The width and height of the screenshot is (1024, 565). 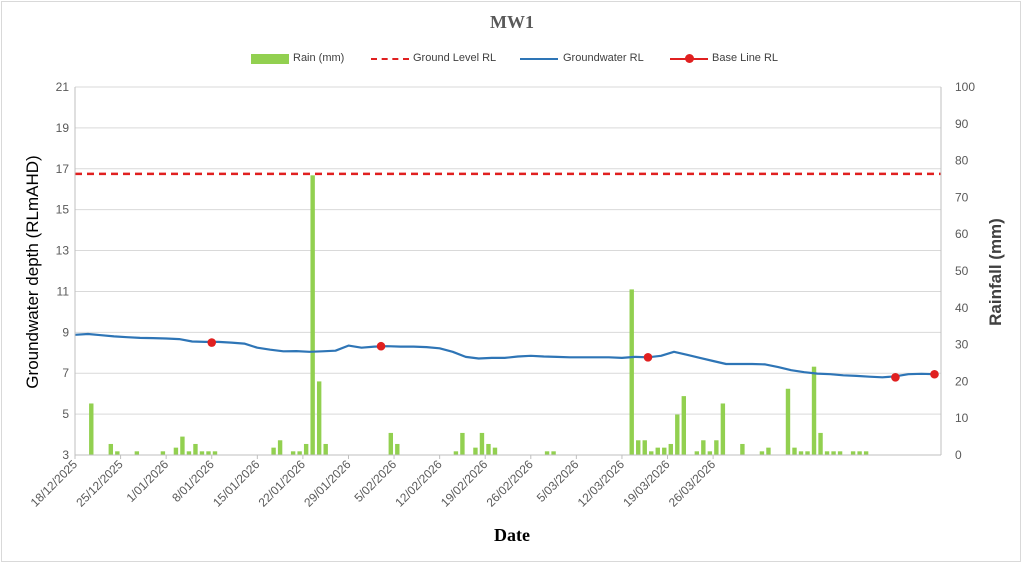 I want to click on legend-swatch-groundwater, so click(x=539, y=59).